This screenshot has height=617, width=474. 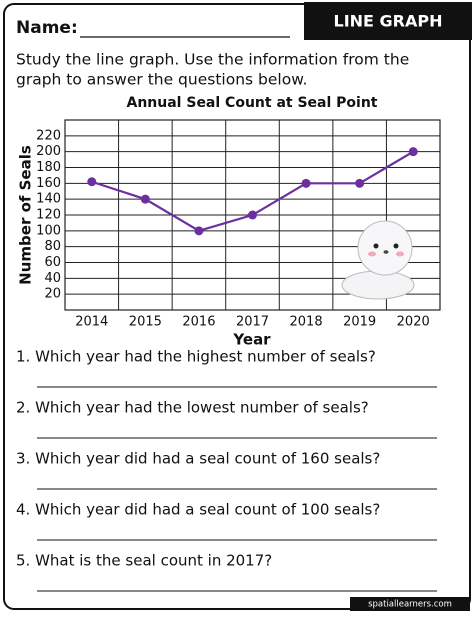 What do you see at coordinates (48, 215) in the screenshot?
I see `y-tick-label: 120` at bounding box center [48, 215].